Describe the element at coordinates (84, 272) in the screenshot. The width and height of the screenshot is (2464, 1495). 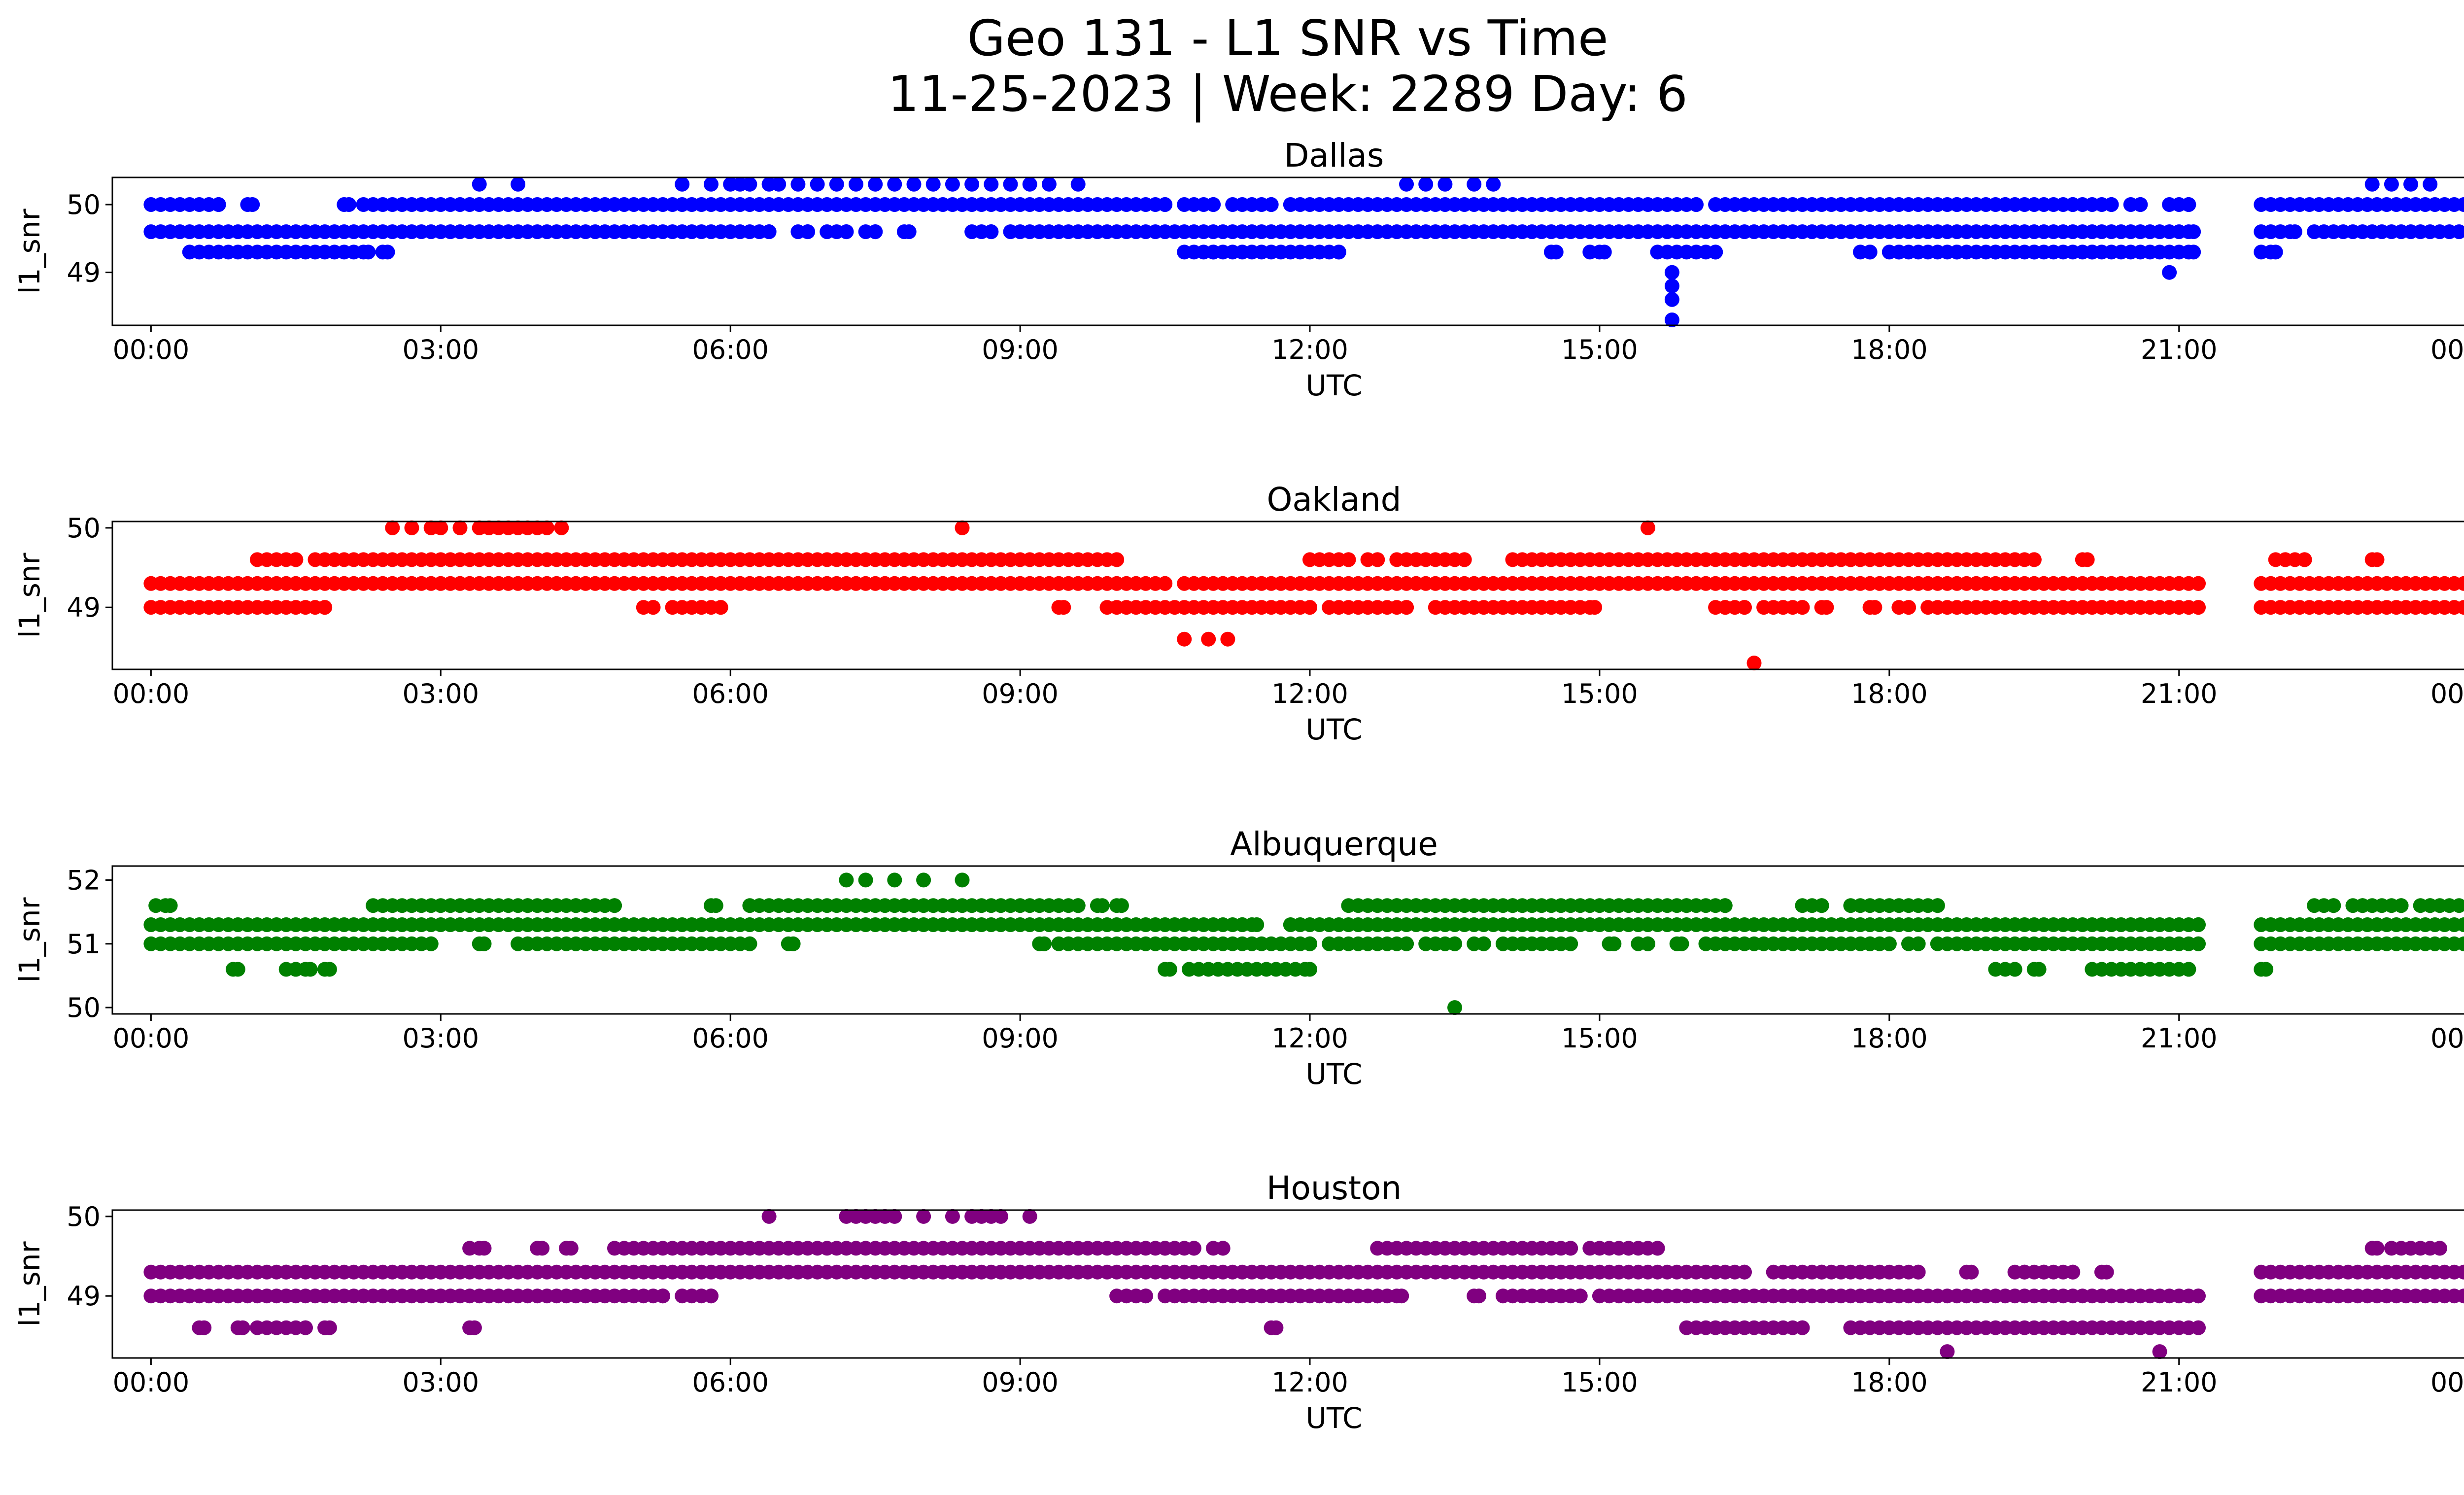
I see `y-tick-label: 49` at that location.